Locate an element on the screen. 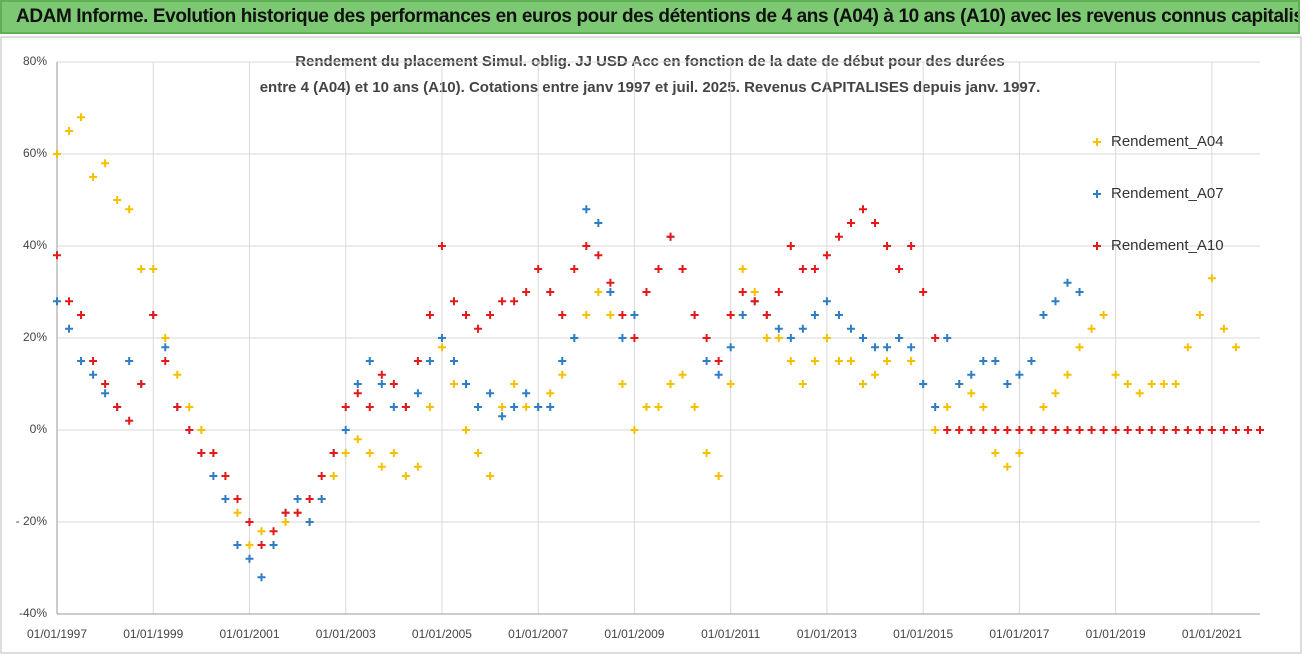 The width and height of the screenshot is (1304, 655). x-tick-label: 01/01/2001 is located at coordinates (249, 634).